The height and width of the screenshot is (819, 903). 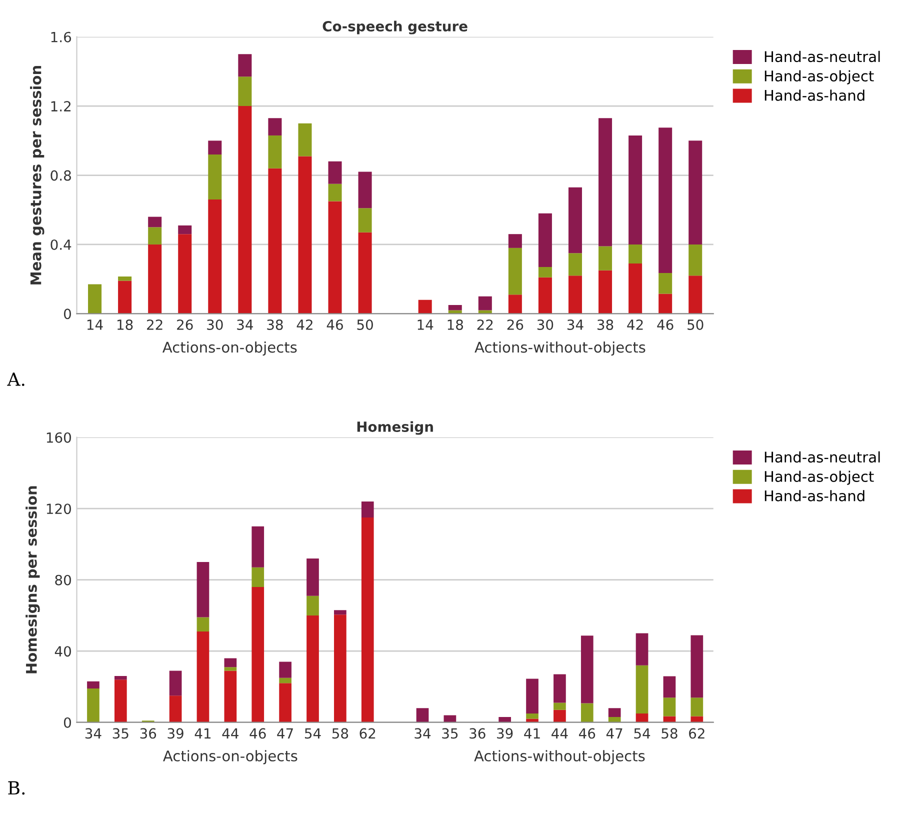 What do you see at coordinates (37, 175) in the screenshot?
I see `y-axis-title: Mean gestures per session` at bounding box center [37, 175].